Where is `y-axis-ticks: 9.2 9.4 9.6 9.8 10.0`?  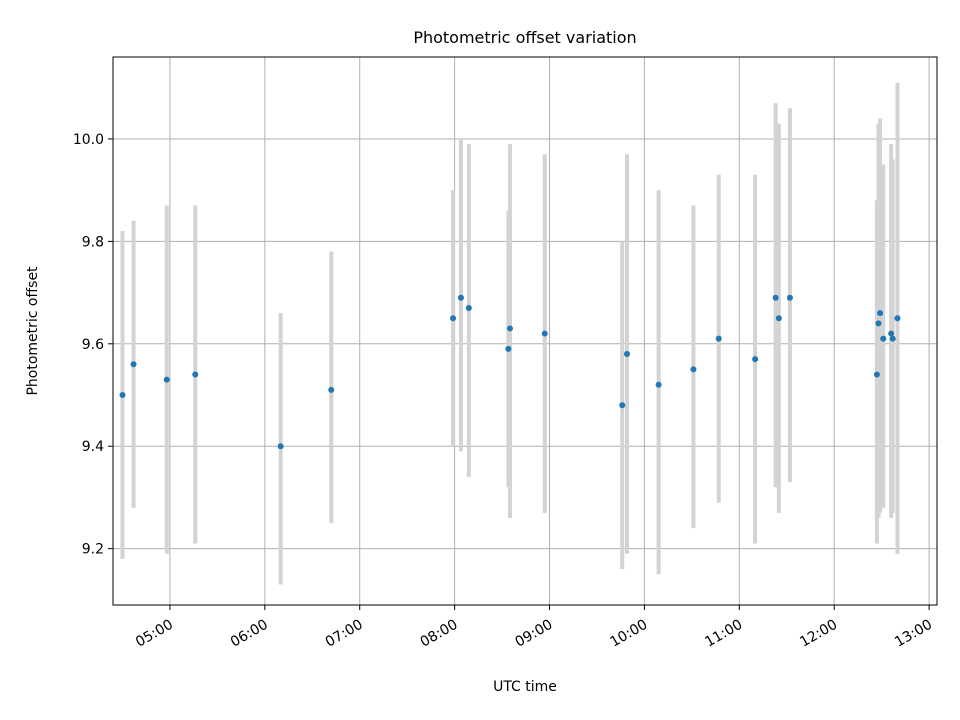
y-axis-ticks: 9.2 9.4 9.6 9.8 10.0 is located at coordinates (93, 345).